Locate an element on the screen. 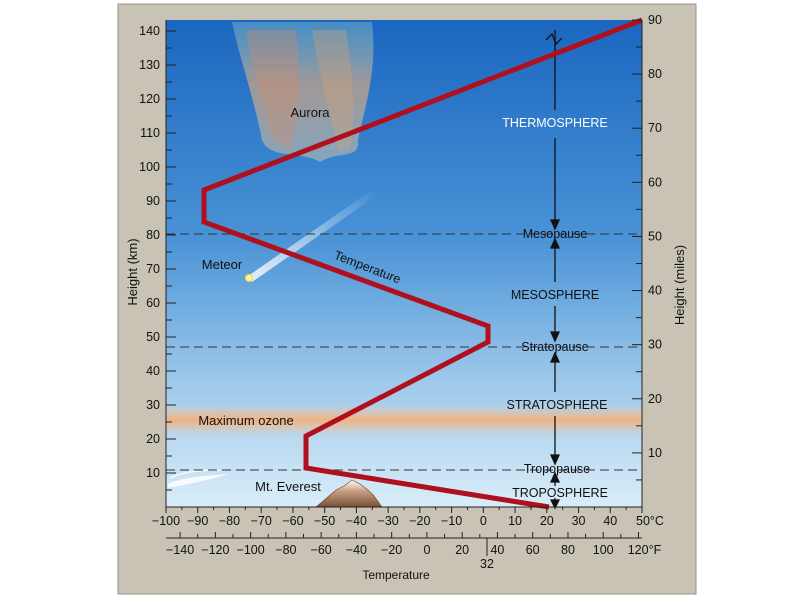 This screenshot has height=605, width=800. meteor-label: Meteor is located at coordinates (222, 264).